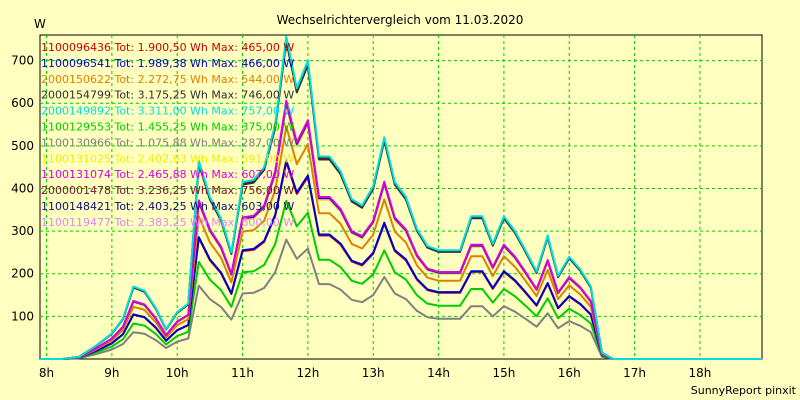 This screenshot has height=400, width=800. I want to click on y-tick-label: 700, so click(22, 61).